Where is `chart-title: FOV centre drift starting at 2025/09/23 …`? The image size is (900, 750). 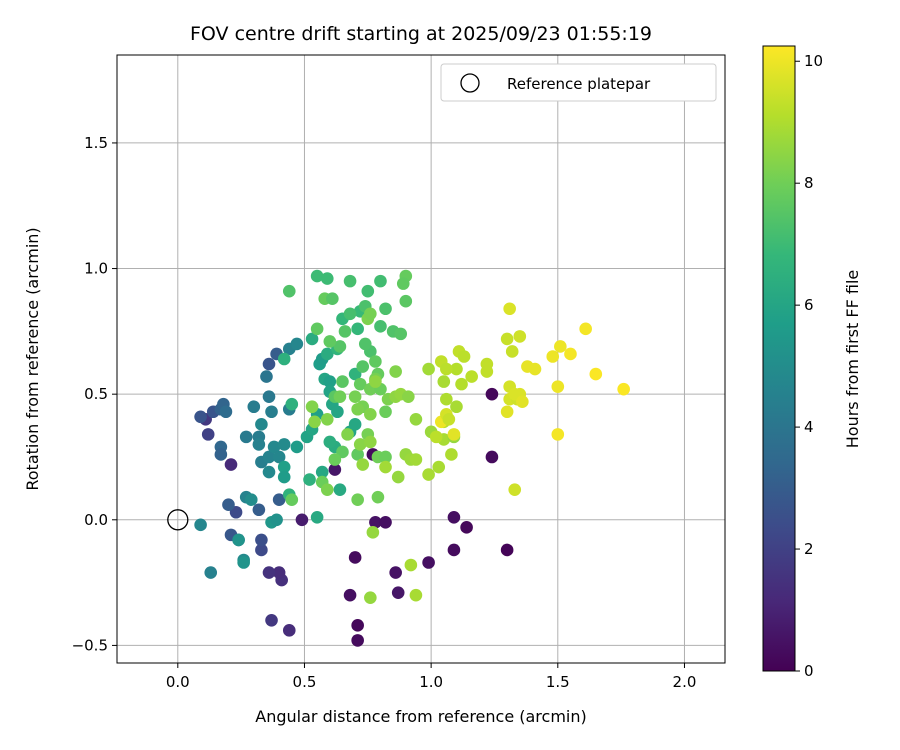 chart-title: FOV centre drift starting at 2025/09/23 … is located at coordinates (421, 34).